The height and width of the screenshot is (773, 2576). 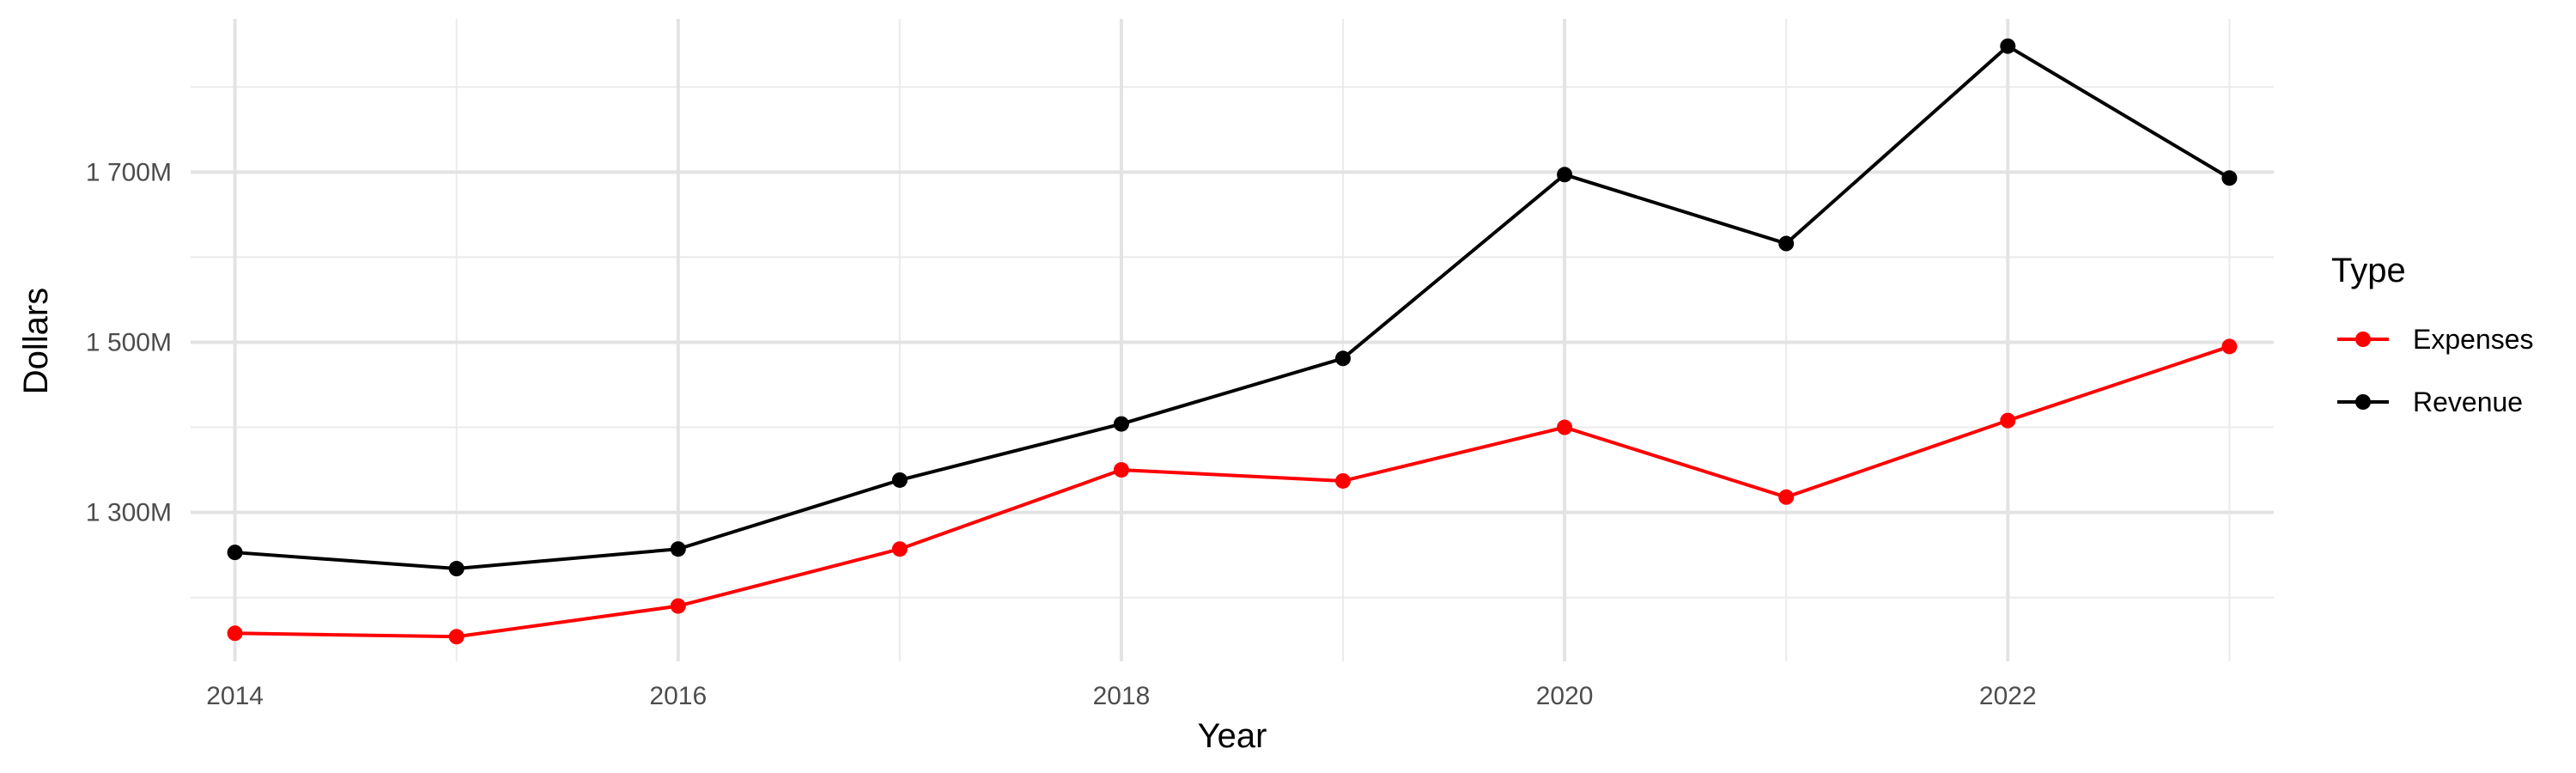 What do you see at coordinates (1232, 736) in the screenshot?
I see `x-axis-title: Year` at bounding box center [1232, 736].